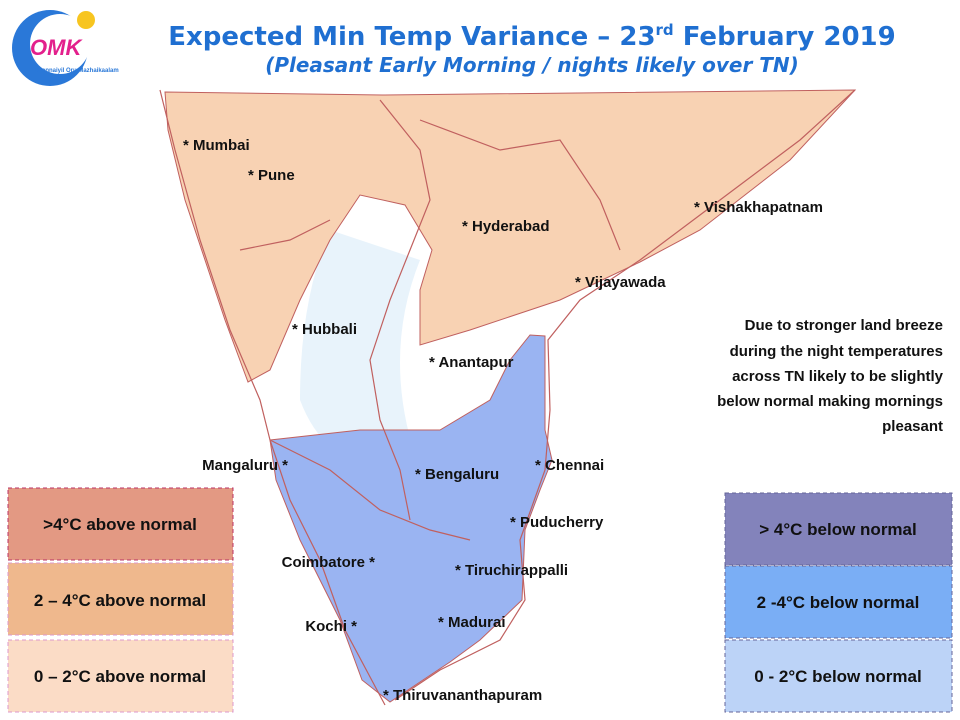 The width and height of the screenshot is (960, 720). Describe the element at coordinates (120, 676) in the screenshot. I see `legend-label: 0 – 2°C above normal` at that location.